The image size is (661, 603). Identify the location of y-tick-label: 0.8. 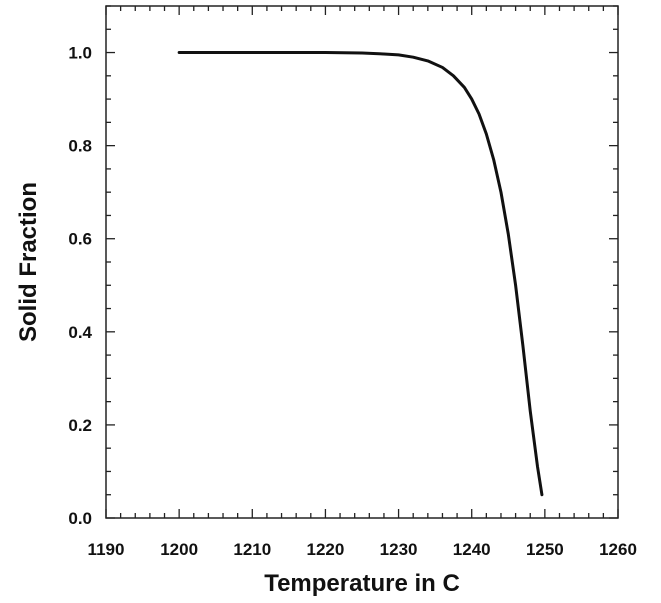
(80, 146).